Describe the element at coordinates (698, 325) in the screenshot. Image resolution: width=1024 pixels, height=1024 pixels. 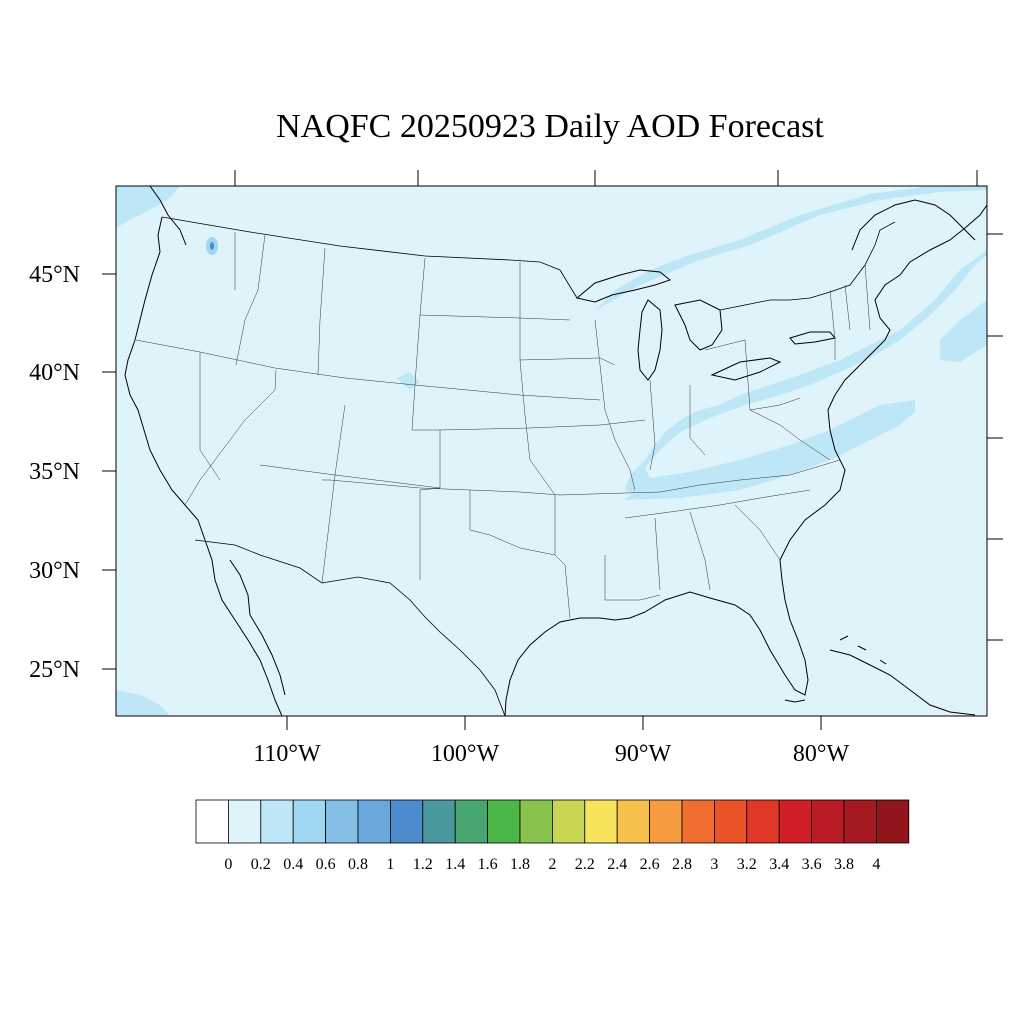
I see `great-lakes-huron` at that location.